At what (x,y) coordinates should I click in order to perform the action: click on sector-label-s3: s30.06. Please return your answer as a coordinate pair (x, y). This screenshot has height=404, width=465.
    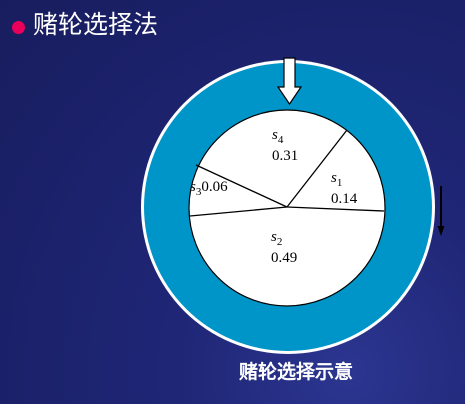
    Looking at the image, I should click on (209, 188).